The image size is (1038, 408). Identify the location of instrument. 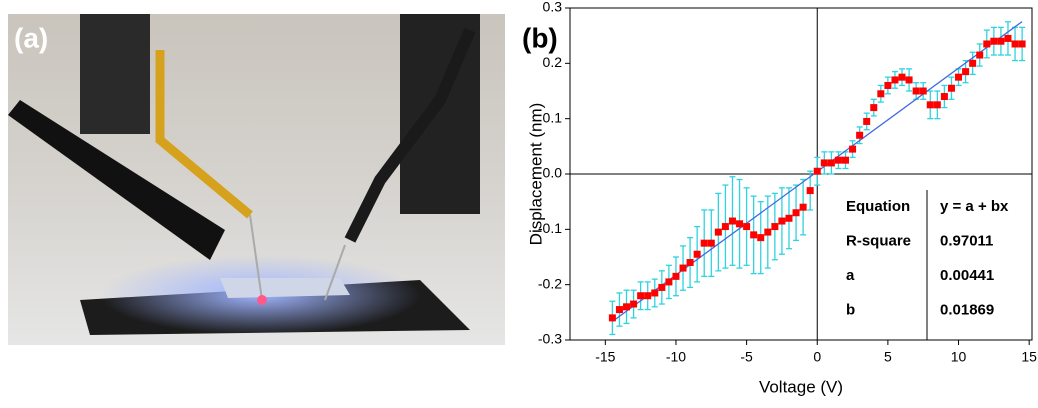
(115, 74).